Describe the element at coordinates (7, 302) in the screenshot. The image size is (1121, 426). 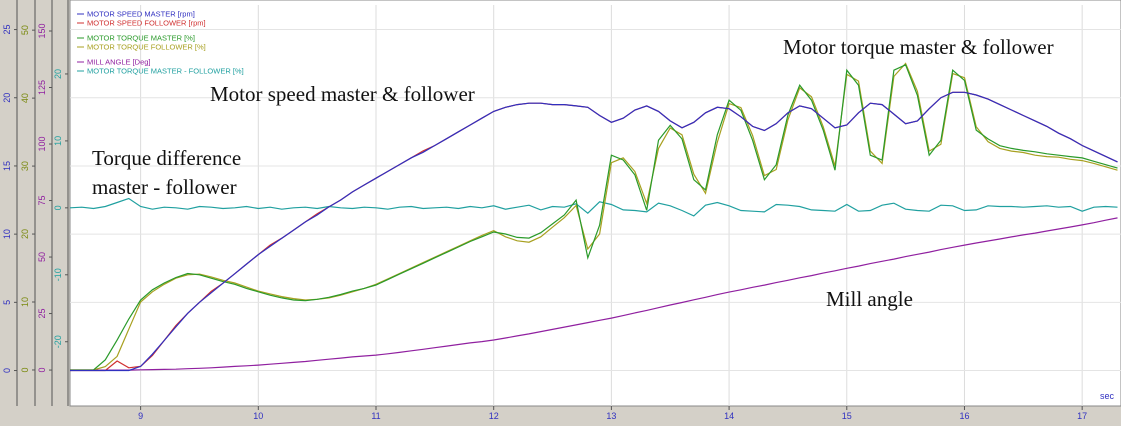
I see `y-tick-label: 5` at that location.